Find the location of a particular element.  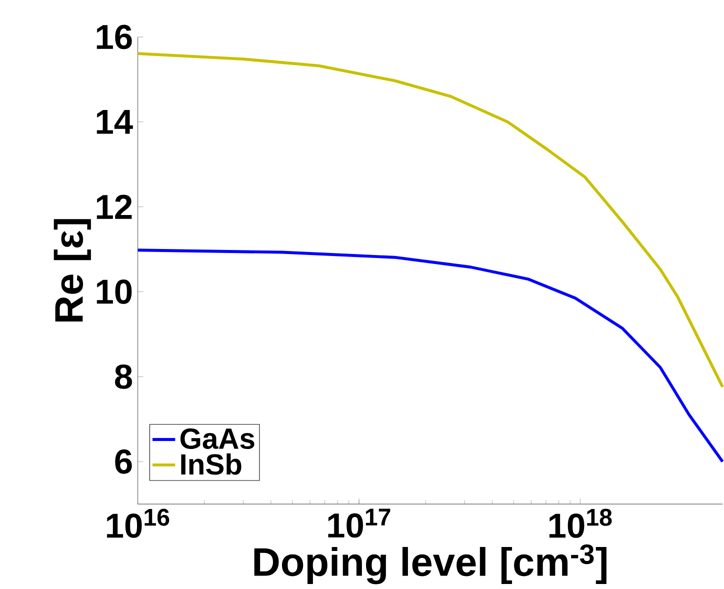

x-tick-label: 10$^{18}$ is located at coordinates (580, 523).